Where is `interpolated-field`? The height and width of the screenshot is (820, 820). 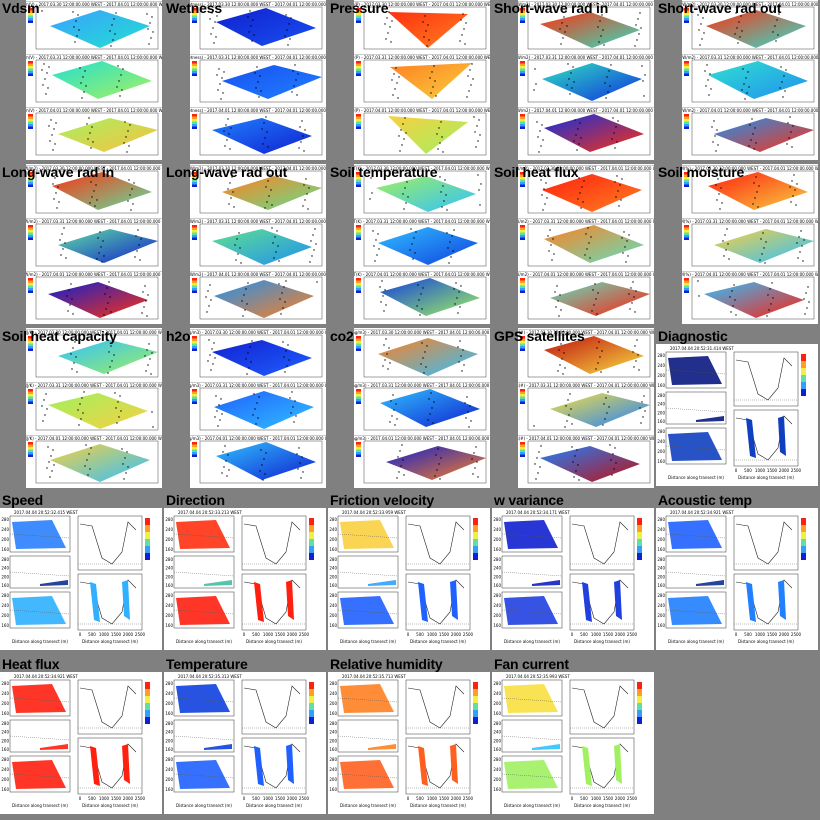
interpolated-field is located at coordinates (272, 82).